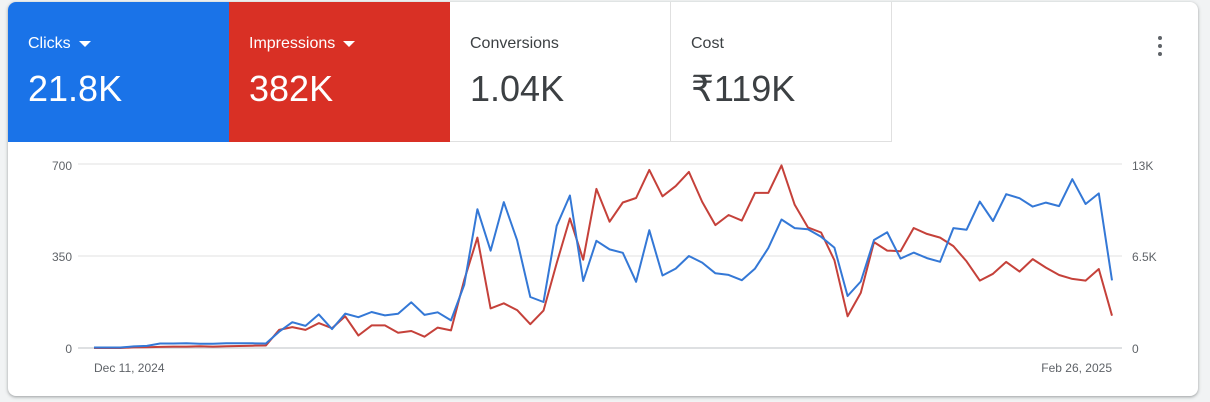  I want to click on metric-tile-impressions: Impressions 382K, so click(339, 72).